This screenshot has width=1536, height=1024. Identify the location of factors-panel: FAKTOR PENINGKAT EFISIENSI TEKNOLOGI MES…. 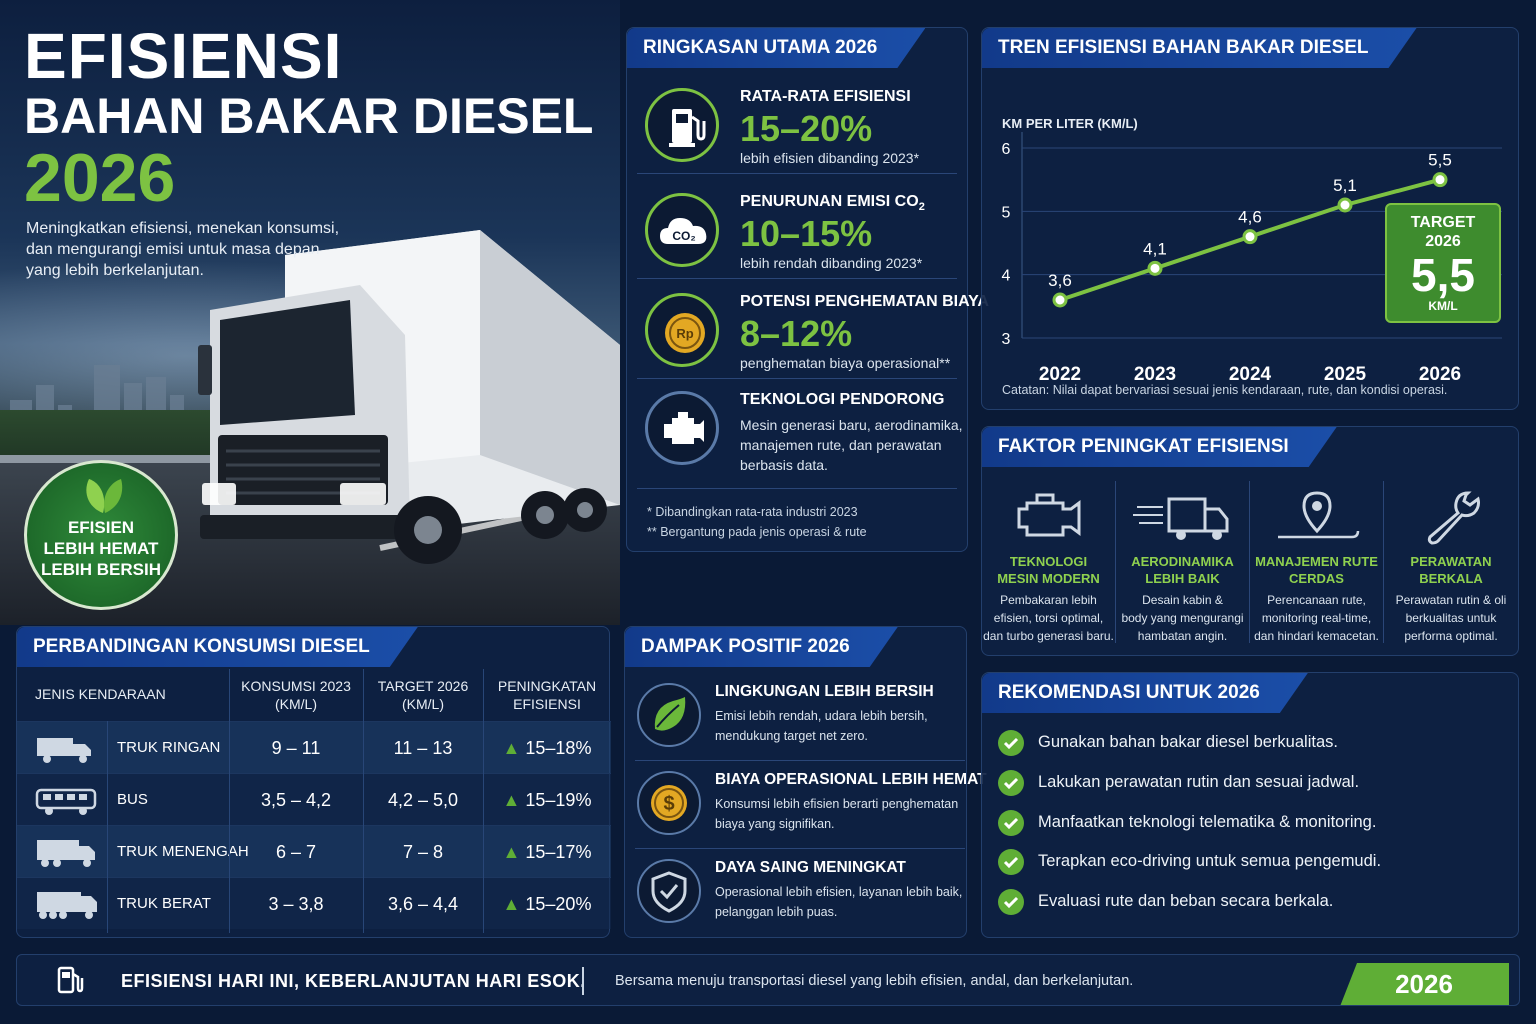
(1250, 541).